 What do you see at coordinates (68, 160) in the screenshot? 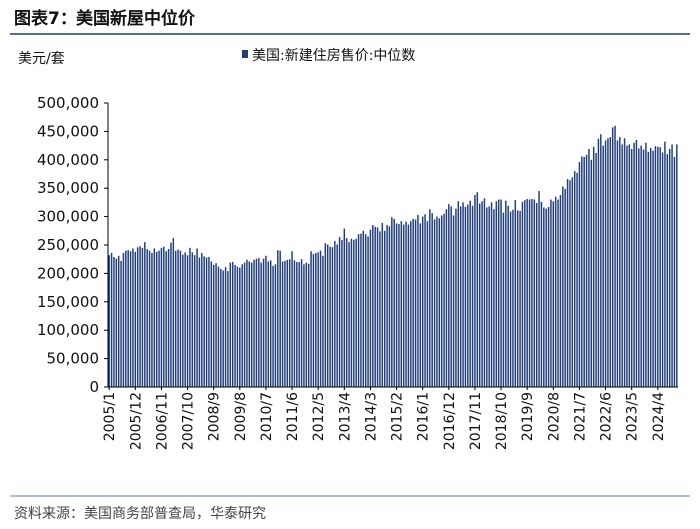
I see `y-tick-label: 400,000` at bounding box center [68, 160].